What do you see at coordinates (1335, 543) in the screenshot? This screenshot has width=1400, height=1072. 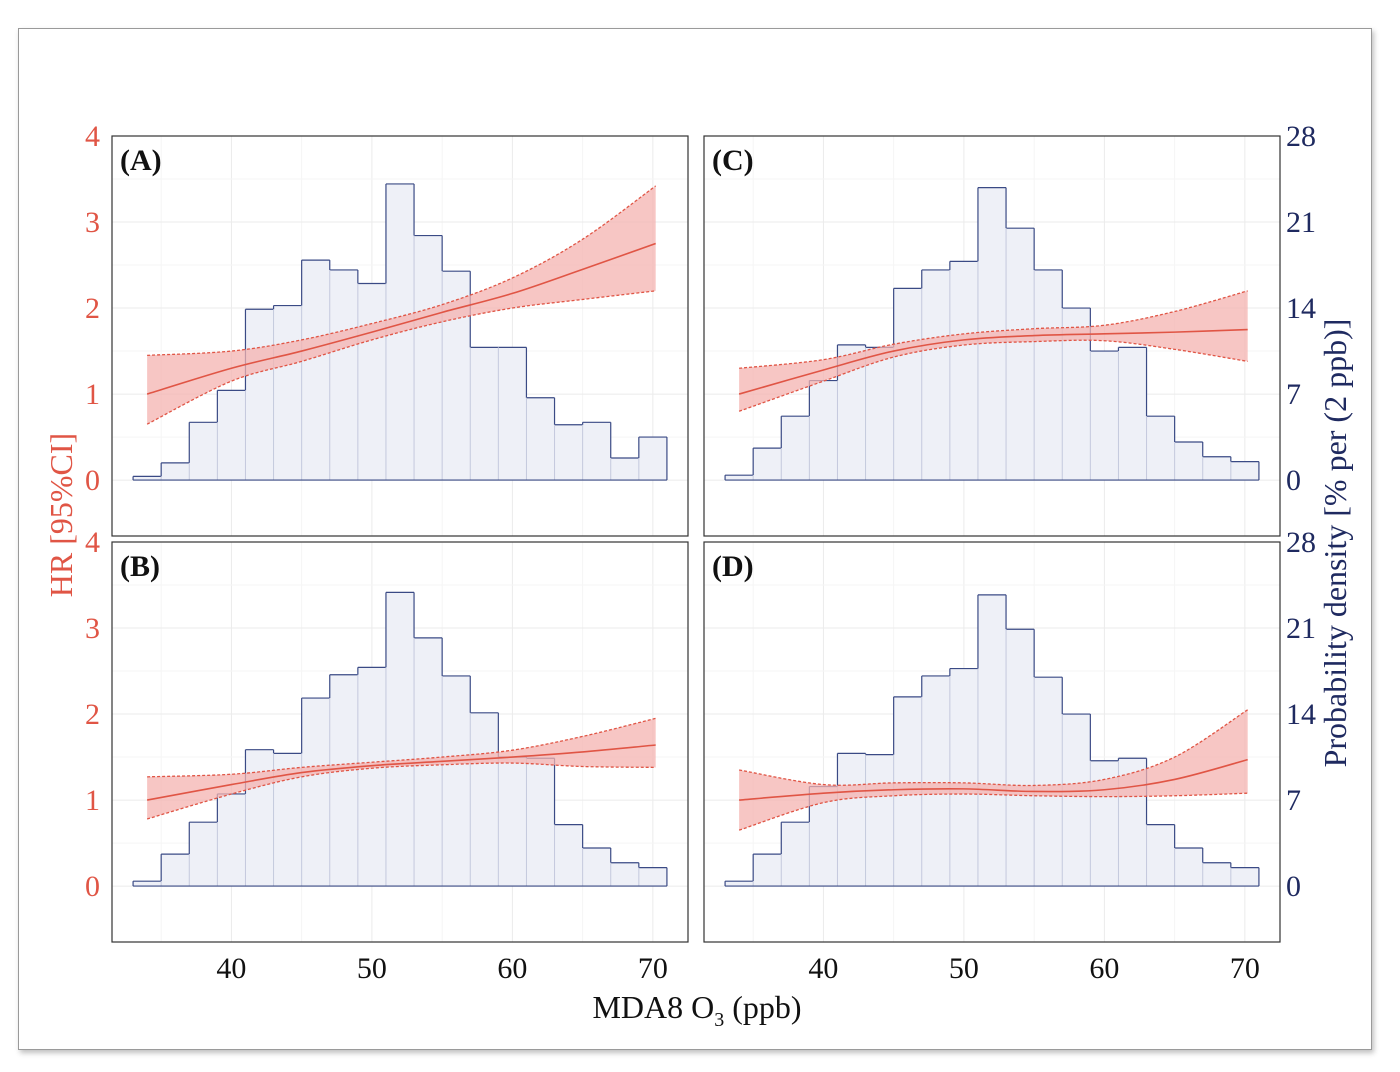 I see `y-axis-title-right: Probability density [% per (2 ppb)]` at bounding box center [1335, 543].